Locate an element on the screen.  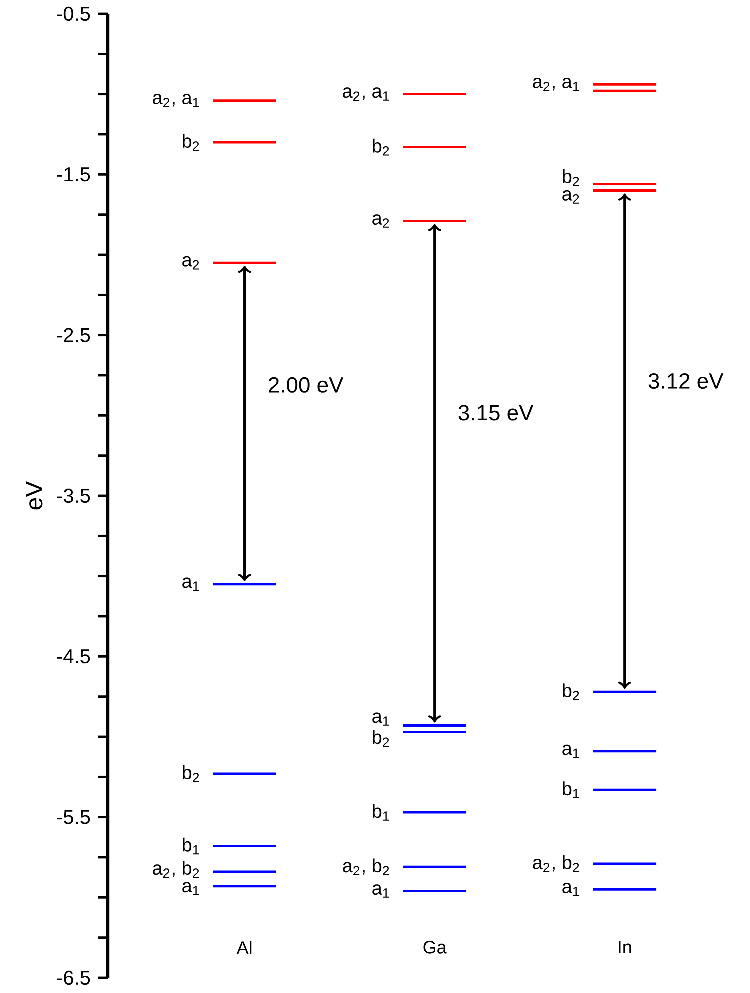
y-axis-title: eV is located at coordinates (34, 495).